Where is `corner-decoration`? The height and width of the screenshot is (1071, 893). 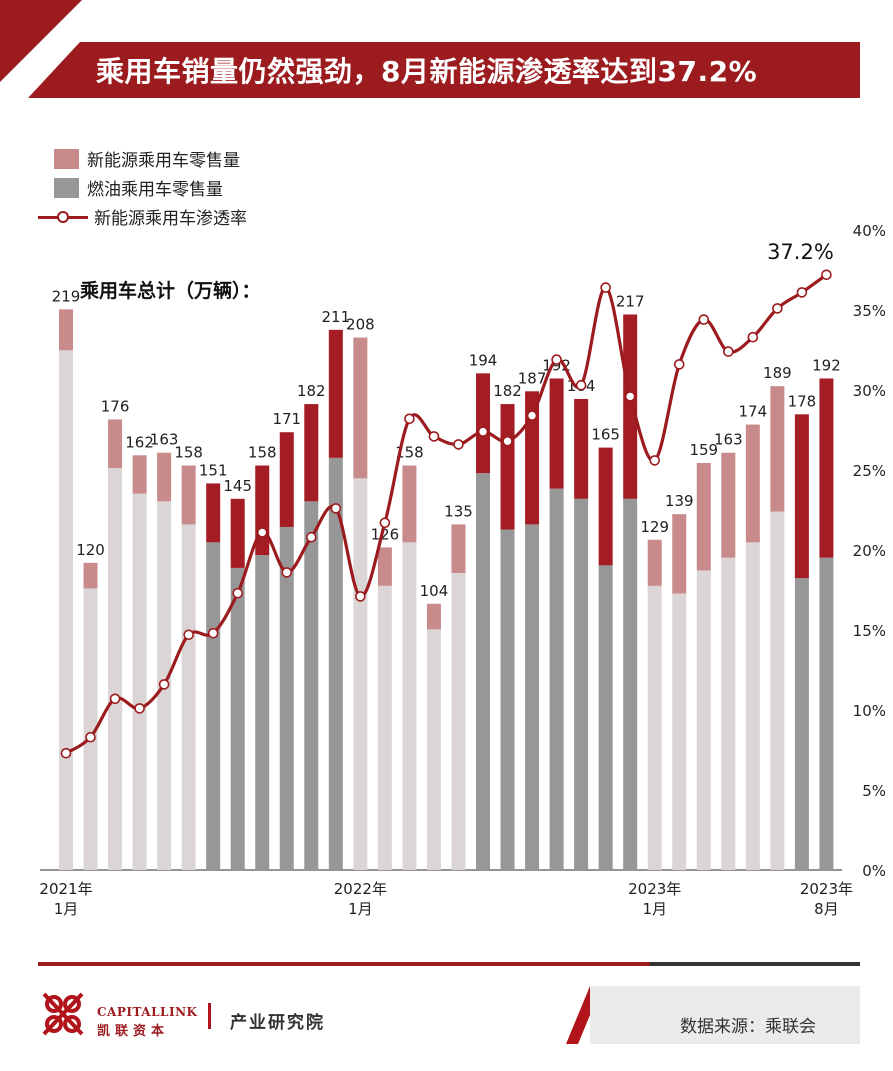 corner-decoration is located at coordinates (41, 41).